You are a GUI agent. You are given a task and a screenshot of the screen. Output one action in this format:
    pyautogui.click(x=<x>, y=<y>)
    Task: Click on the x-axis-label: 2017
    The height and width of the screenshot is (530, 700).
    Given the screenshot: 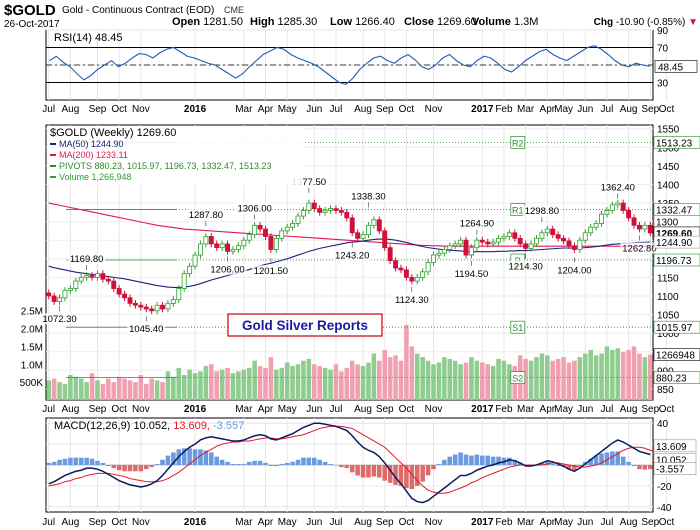 What is the action you would take?
    pyautogui.click(x=482, y=522)
    